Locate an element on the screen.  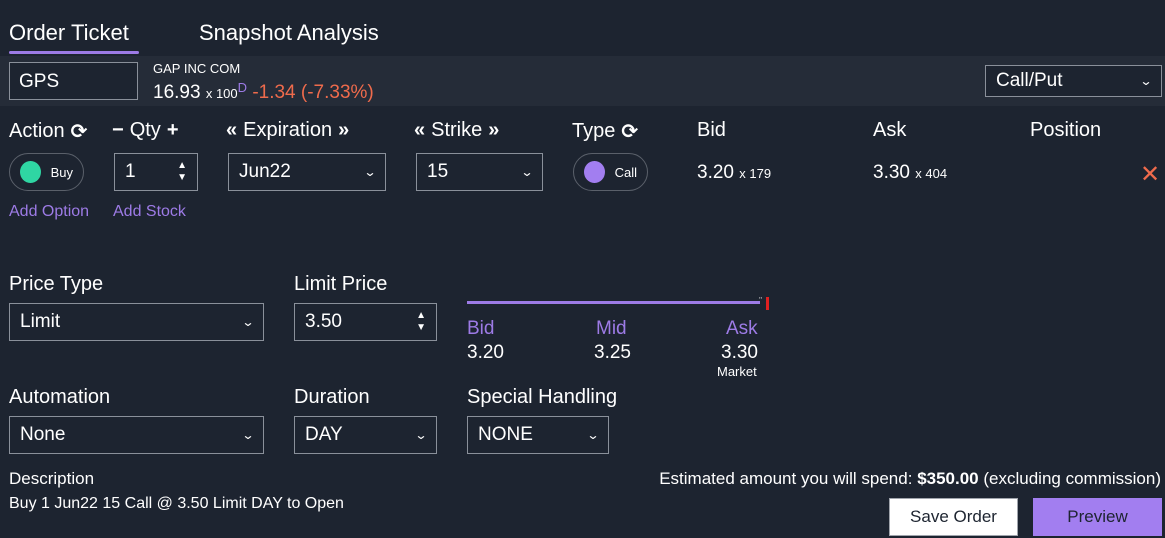
security-name: GAP INC COM is located at coordinates (197, 68).